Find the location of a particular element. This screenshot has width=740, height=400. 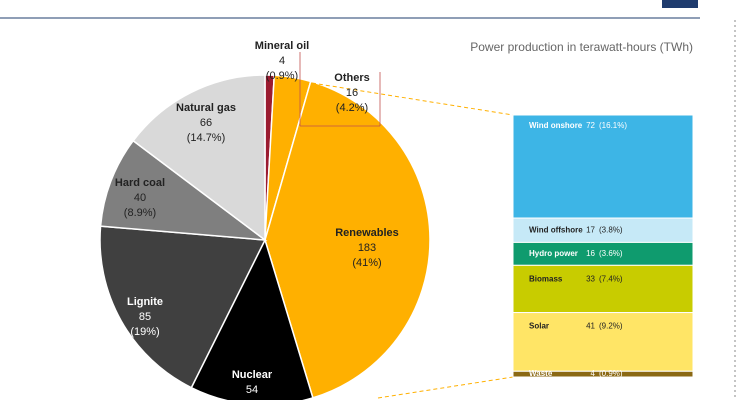

segment-percent: (9.2%) is located at coordinates (611, 326).